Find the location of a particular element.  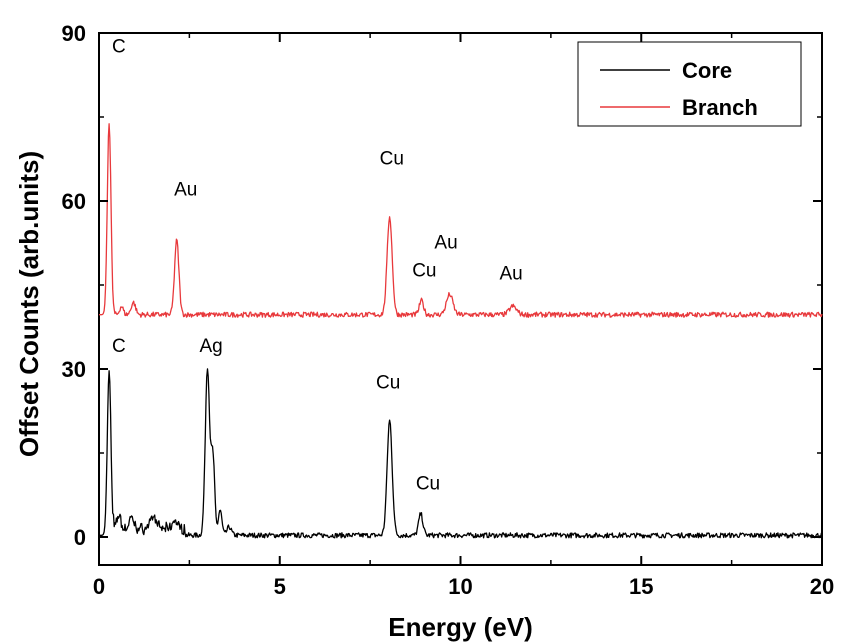

x-tick-label: 5 is located at coordinates (280, 586).